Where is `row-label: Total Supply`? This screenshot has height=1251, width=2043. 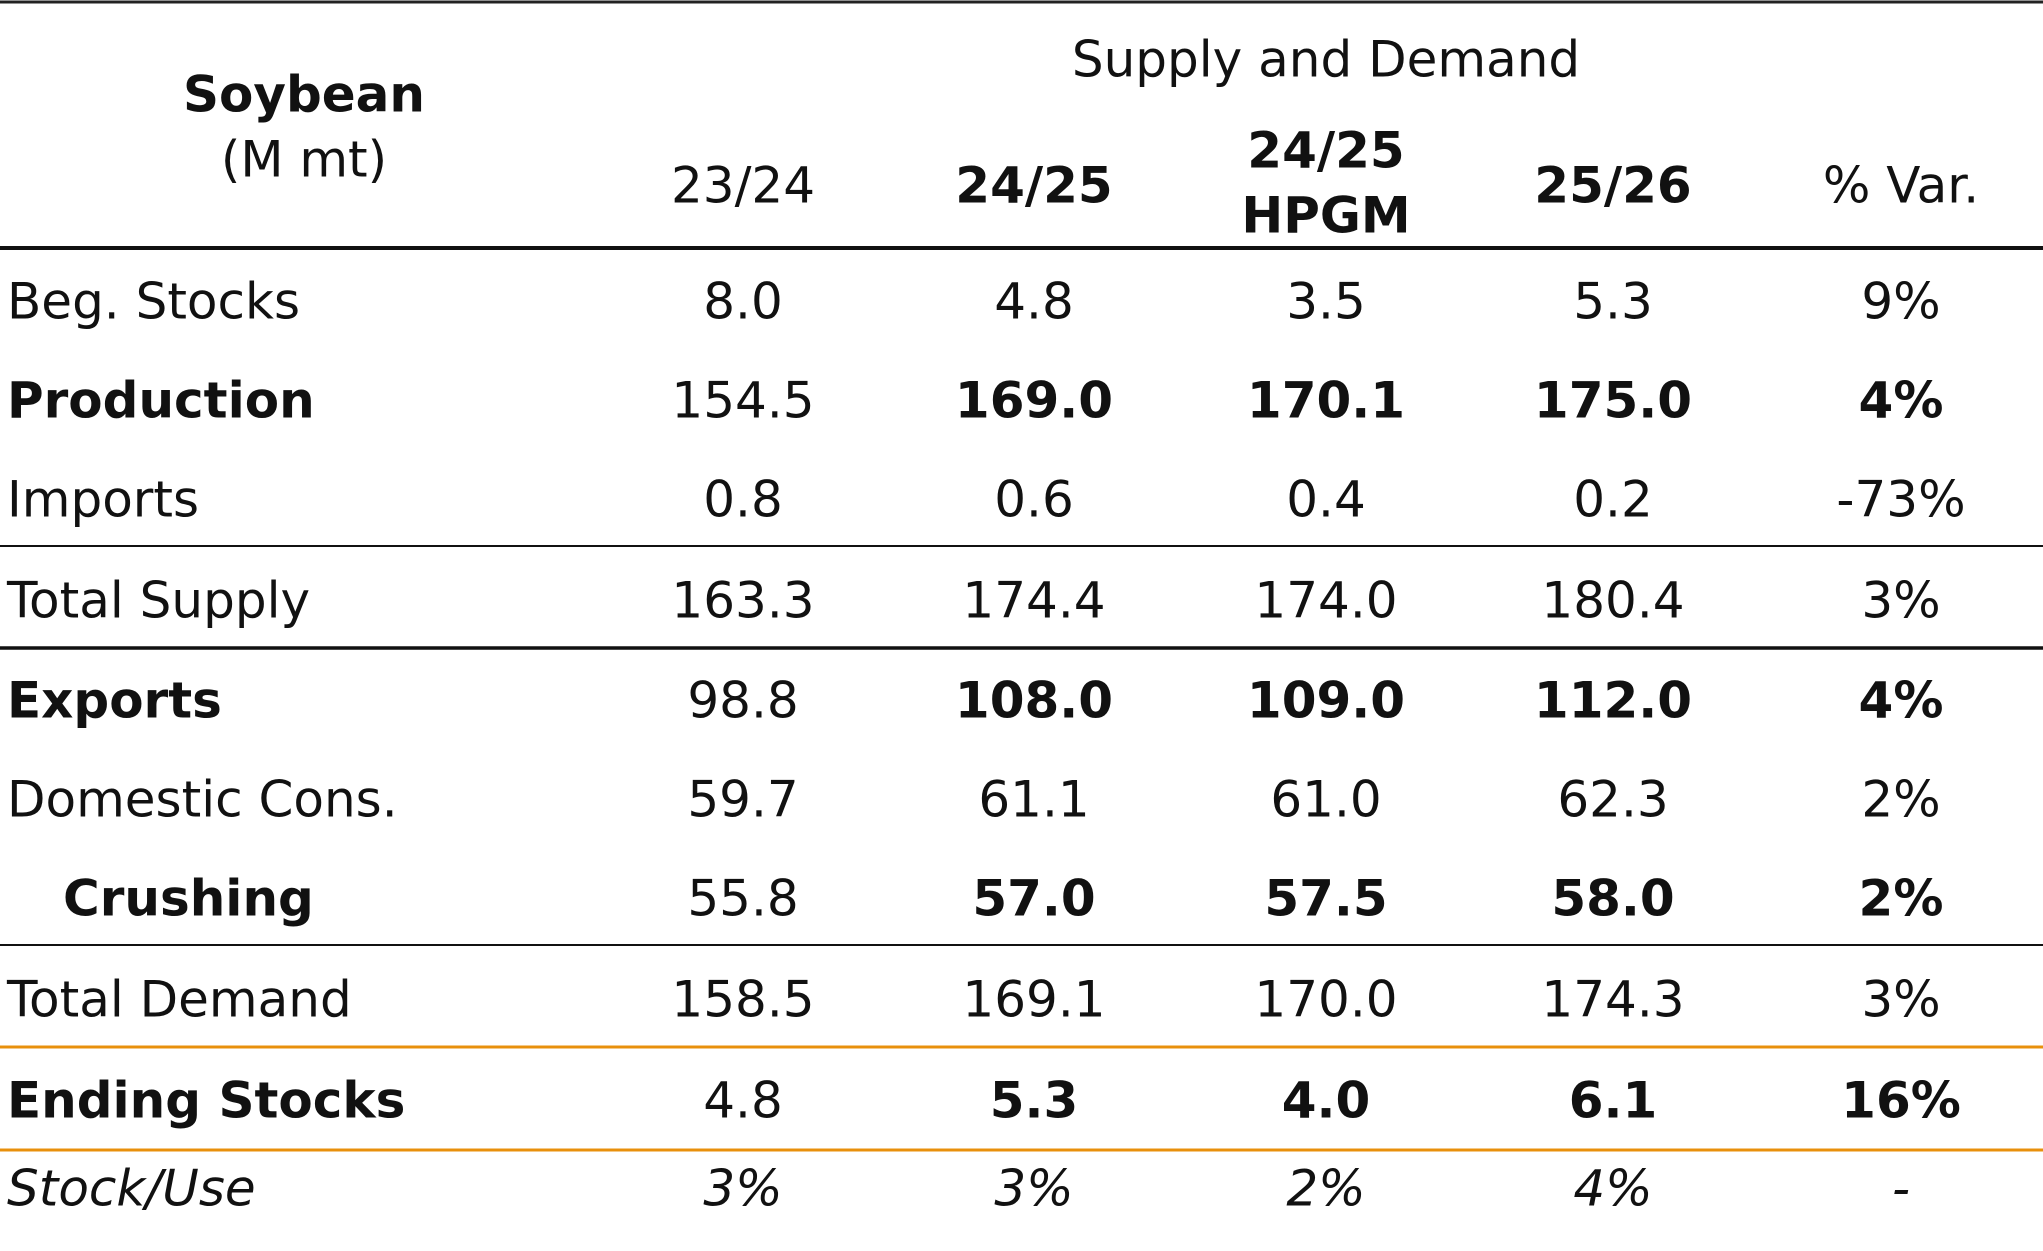
row-label: Total Supply is located at coordinates (158, 601).